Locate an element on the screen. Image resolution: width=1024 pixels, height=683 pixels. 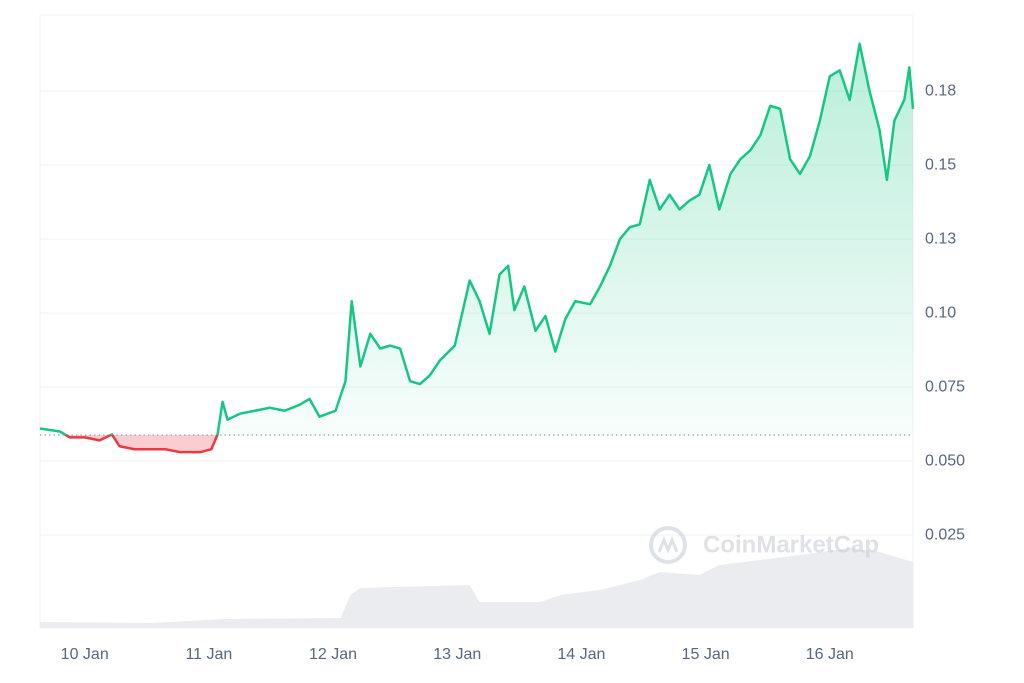
x-tick-label: 10 Jan is located at coordinates (85, 654).